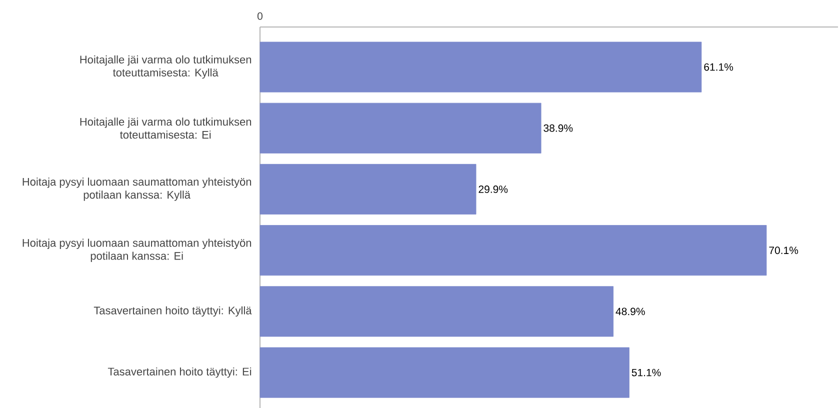 This screenshot has height=408, width=840. Describe the element at coordinates (260, 16) in the screenshot. I see `text: 0` at that location.